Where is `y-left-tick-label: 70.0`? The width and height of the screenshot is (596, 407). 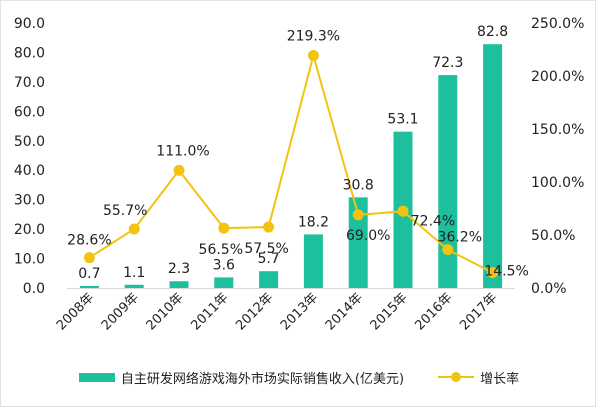 y-left-tick-label: 70.0 is located at coordinates (29, 83).